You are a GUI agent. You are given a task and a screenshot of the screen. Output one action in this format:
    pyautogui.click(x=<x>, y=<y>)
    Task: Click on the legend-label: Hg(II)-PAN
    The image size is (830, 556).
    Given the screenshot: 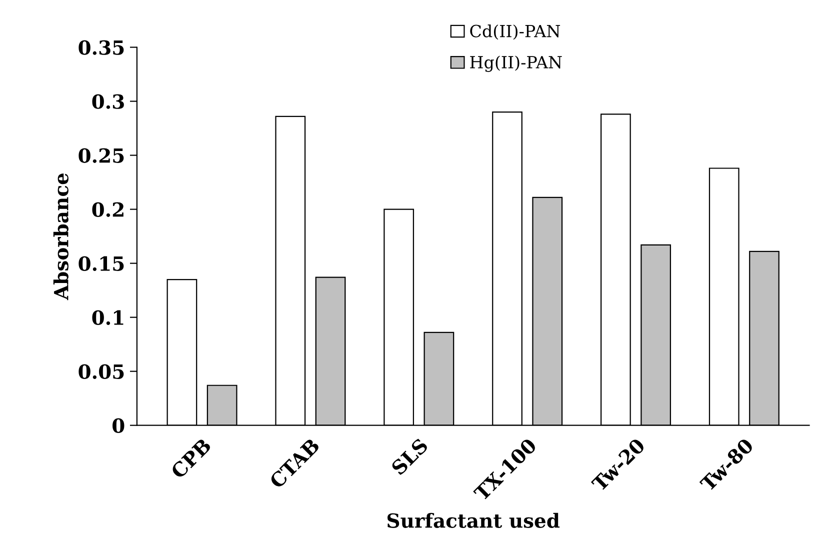 What is the action you would take?
    pyautogui.click(x=516, y=64)
    